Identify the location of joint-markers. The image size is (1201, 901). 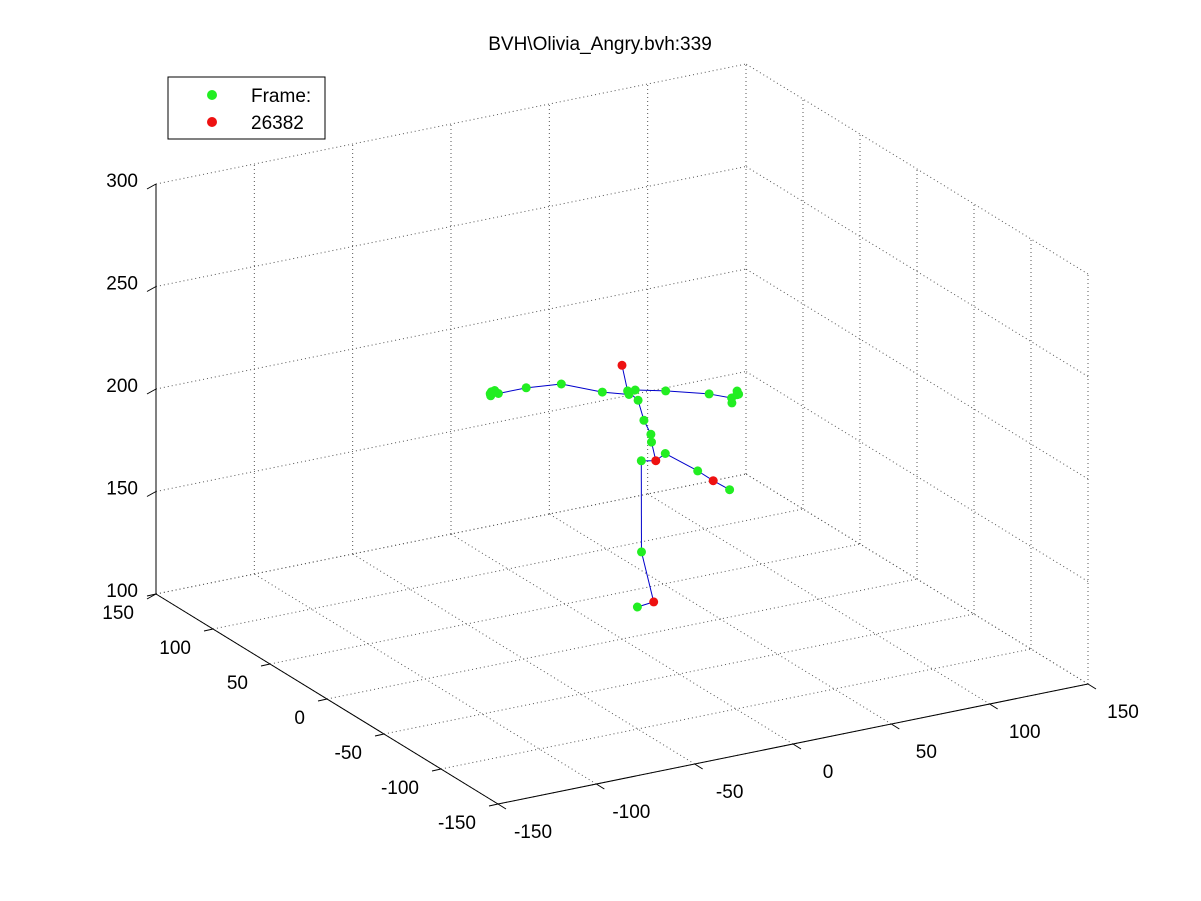
(614, 486).